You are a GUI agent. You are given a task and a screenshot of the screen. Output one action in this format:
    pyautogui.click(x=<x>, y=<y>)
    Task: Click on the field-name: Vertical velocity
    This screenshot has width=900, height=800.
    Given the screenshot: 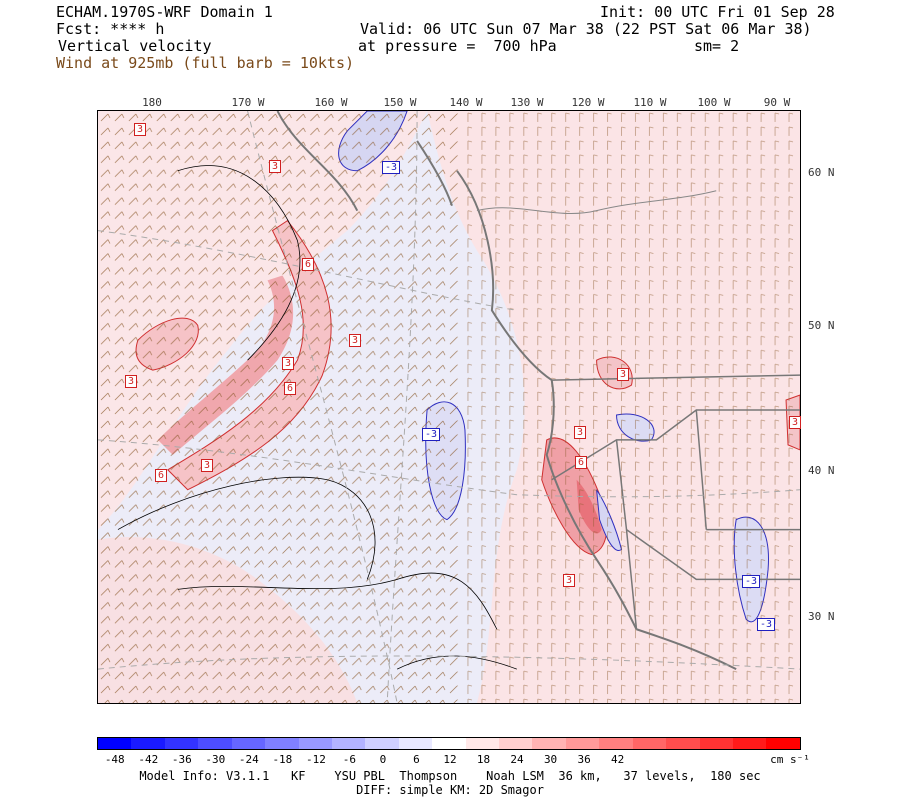 What is the action you would take?
    pyautogui.click(x=135, y=46)
    